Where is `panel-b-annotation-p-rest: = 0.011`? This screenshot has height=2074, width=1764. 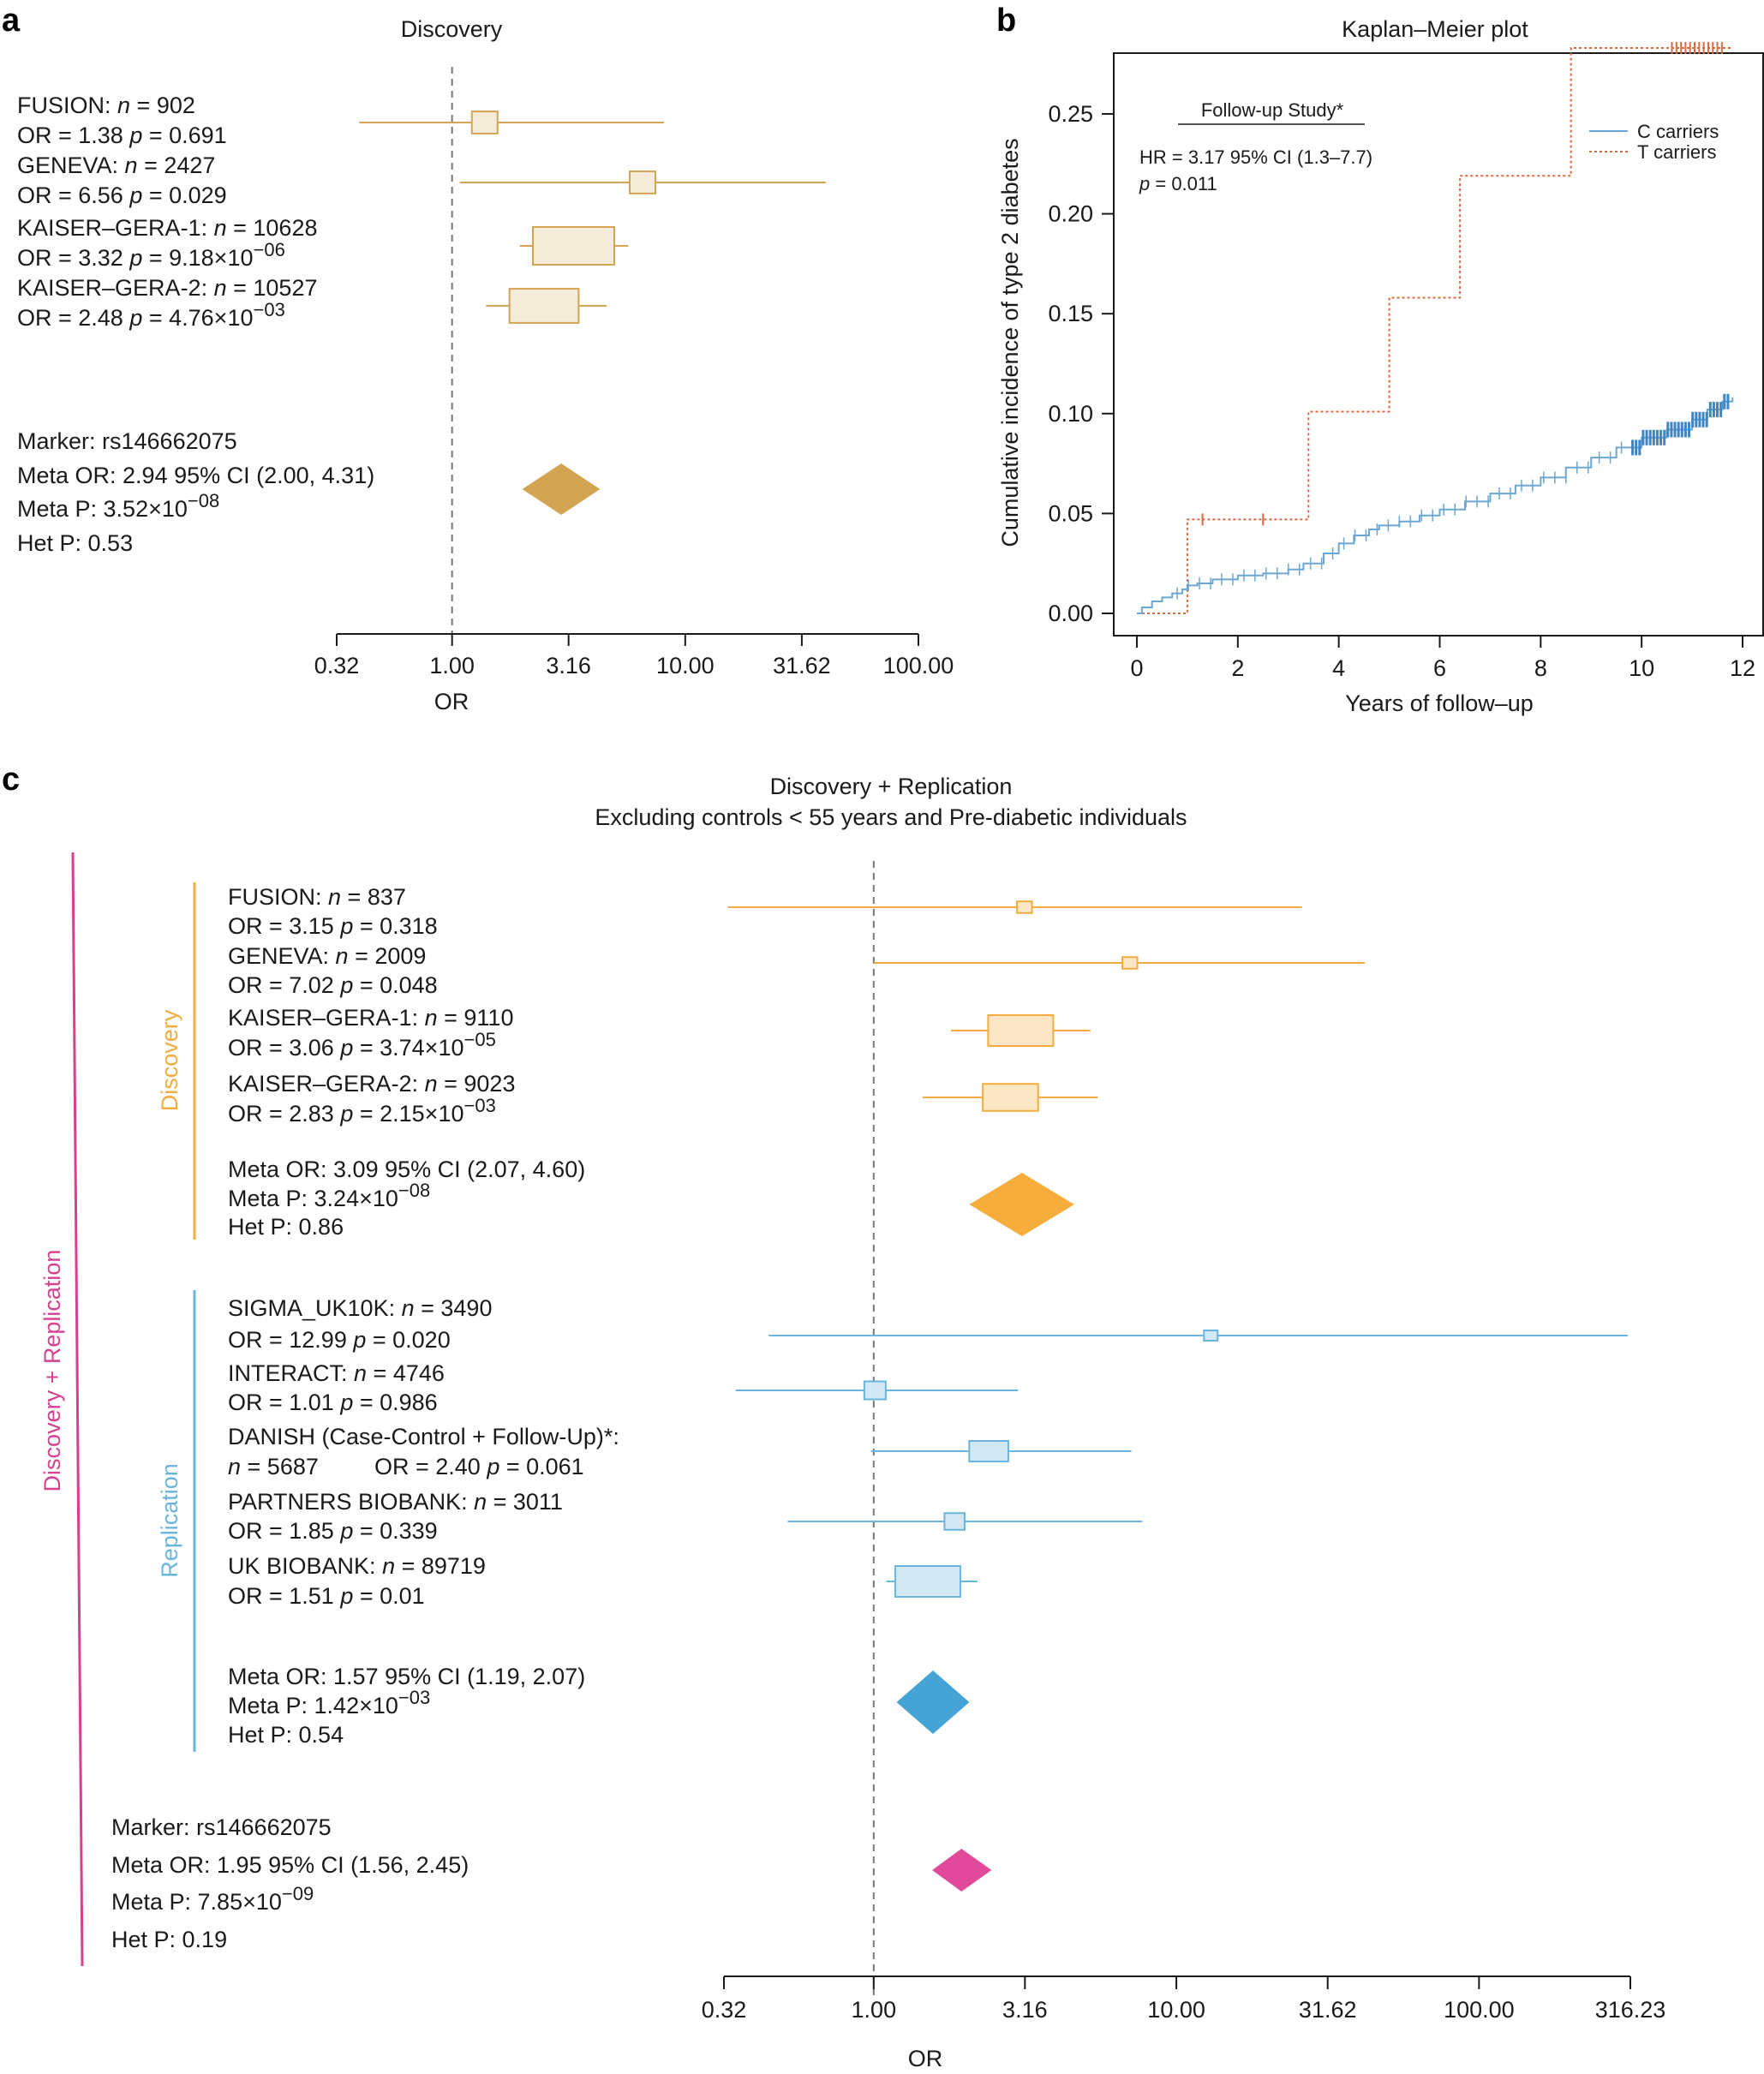 panel-b-annotation-p-rest: = 0.011 is located at coordinates (1183, 184).